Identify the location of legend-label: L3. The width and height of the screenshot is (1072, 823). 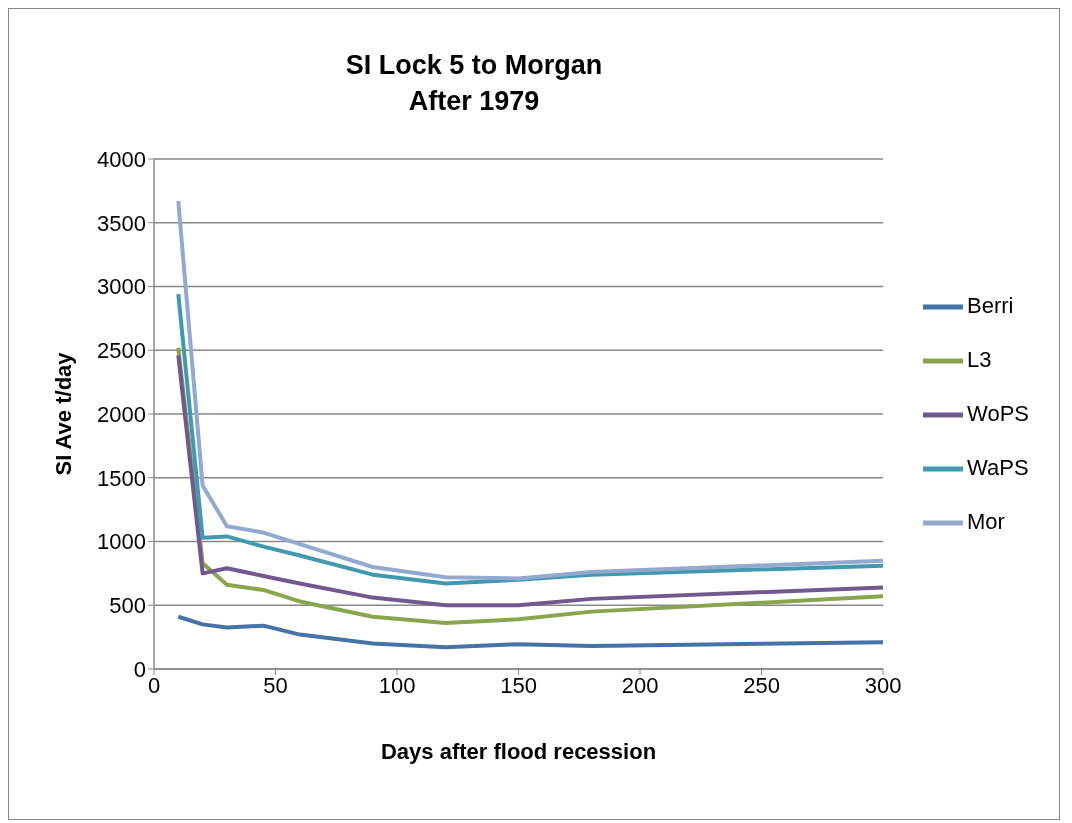
(979, 359).